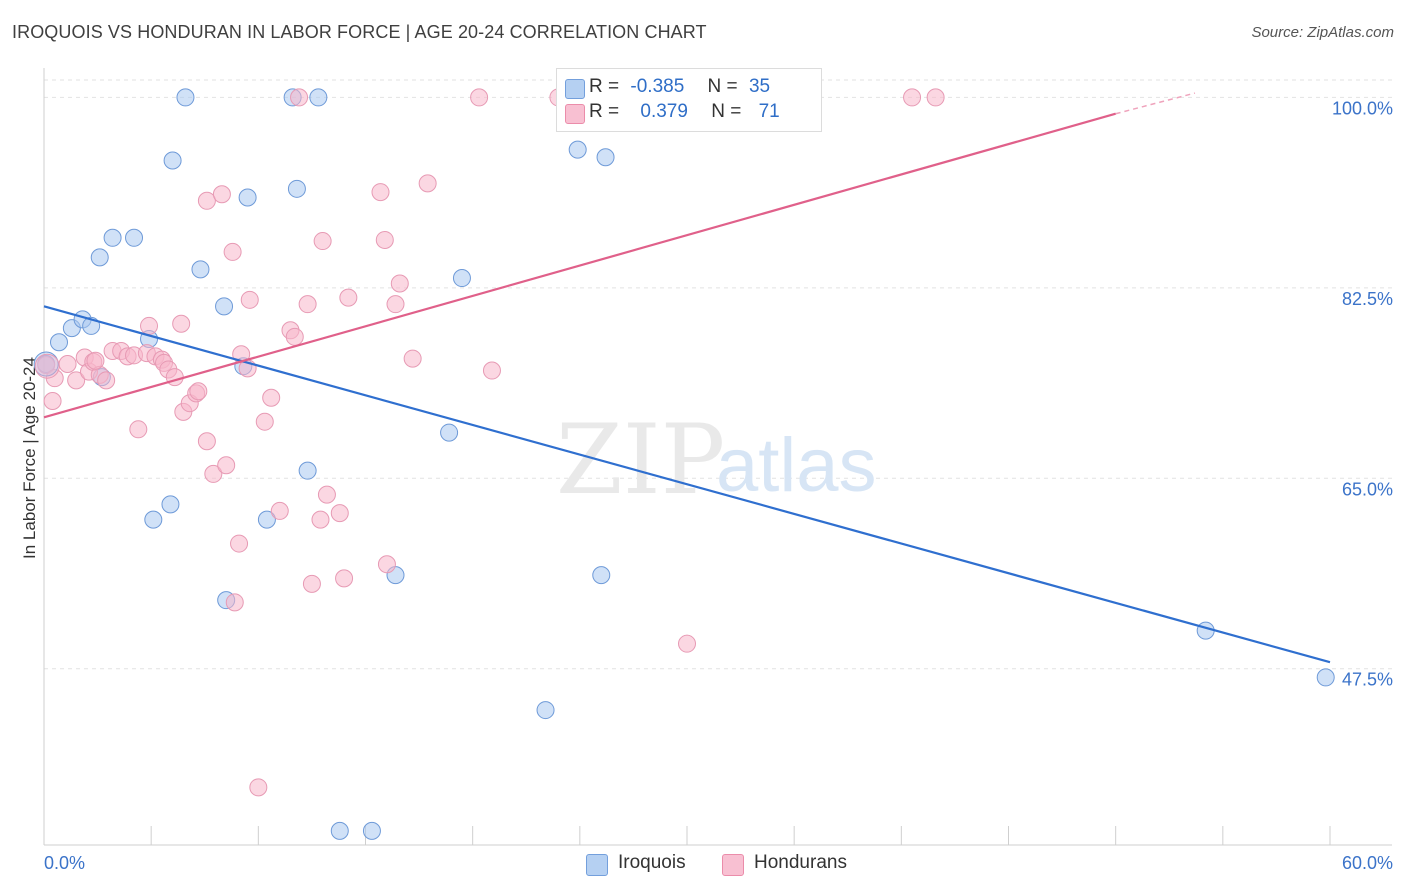  I want to click on legend-r-value: 0.379, so click(664, 111).